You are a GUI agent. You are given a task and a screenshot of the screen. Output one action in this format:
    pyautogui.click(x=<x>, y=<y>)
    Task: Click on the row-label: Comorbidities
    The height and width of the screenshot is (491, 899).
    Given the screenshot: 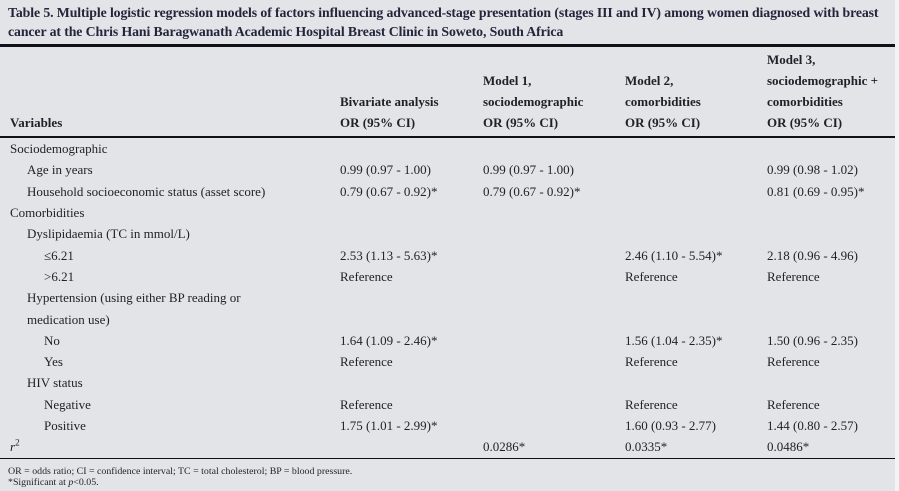 What is the action you would take?
    pyautogui.click(x=47, y=213)
    